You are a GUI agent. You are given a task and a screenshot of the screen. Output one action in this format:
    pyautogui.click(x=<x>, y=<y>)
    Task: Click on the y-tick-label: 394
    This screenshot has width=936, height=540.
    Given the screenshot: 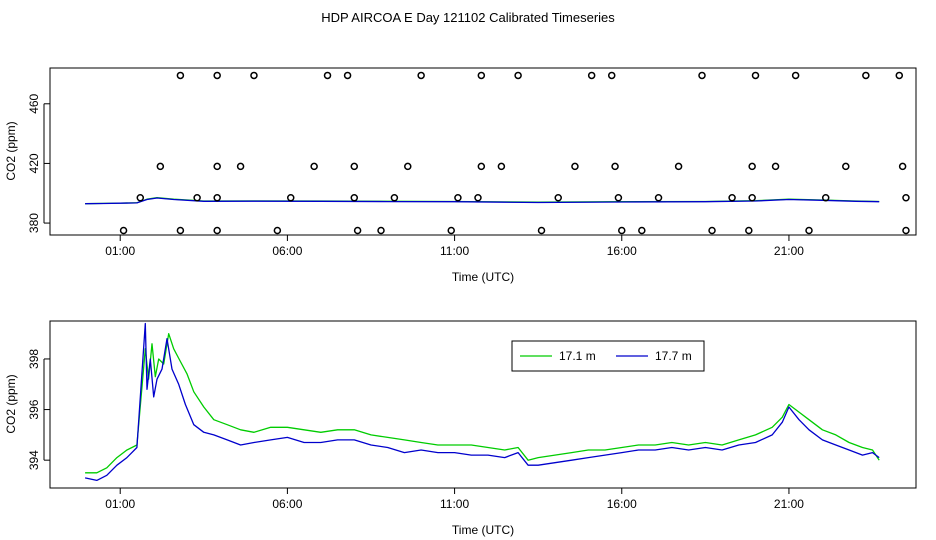 What is the action you would take?
    pyautogui.click(x=34, y=460)
    